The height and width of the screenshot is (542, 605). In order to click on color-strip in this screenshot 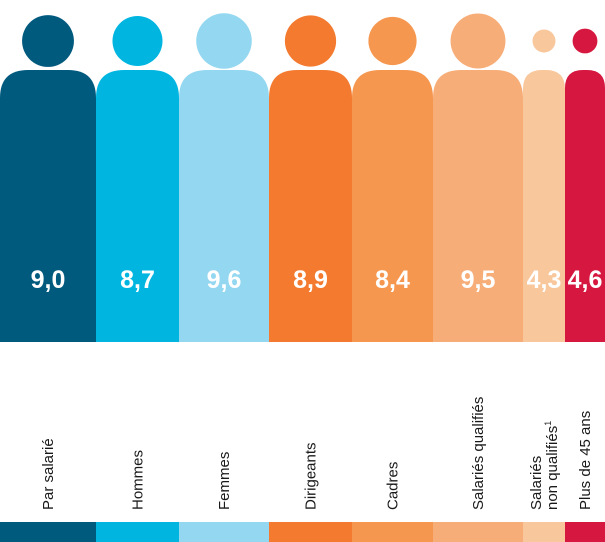, I will do `click(302, 532)`.